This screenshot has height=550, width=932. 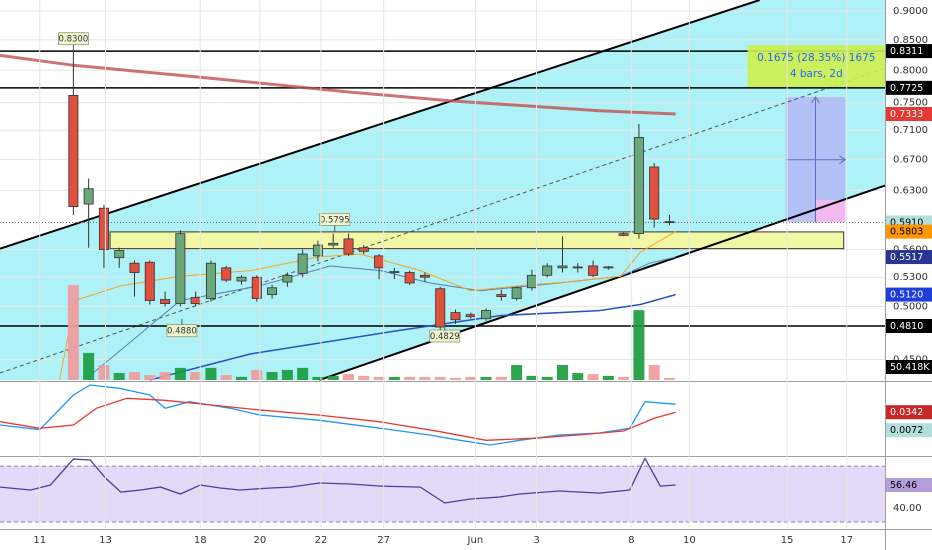 What do you see at coordinates (906, 222) in the screenshot?
I see `price-tag-label: 0.5910` at bounding box center [906, 222].